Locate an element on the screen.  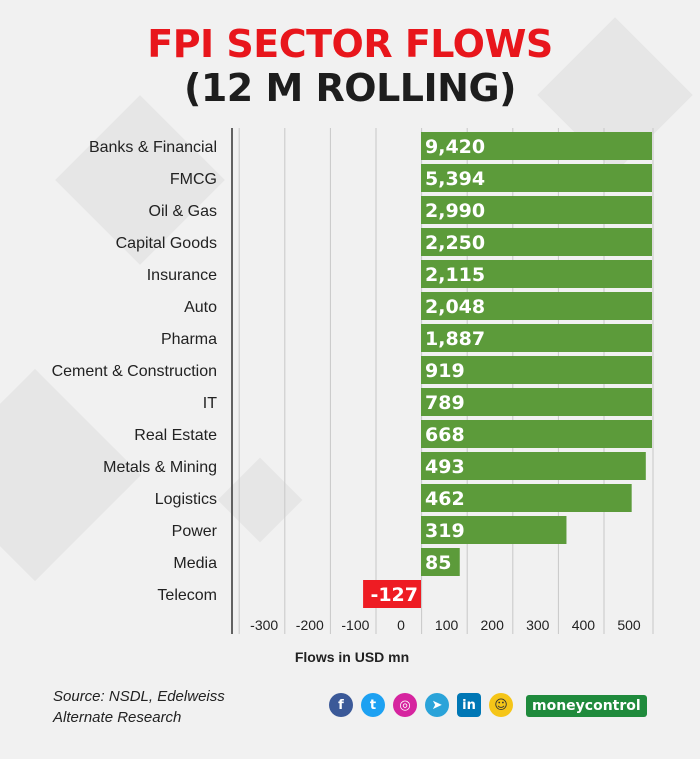
brand-logo: moneycontrol is located at coordinates (586, 706).